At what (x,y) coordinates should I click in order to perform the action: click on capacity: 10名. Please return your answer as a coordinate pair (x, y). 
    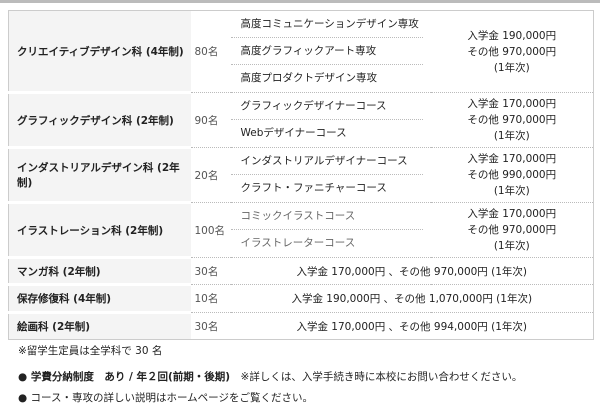
    Looking at the image, I should click on (210, 298).